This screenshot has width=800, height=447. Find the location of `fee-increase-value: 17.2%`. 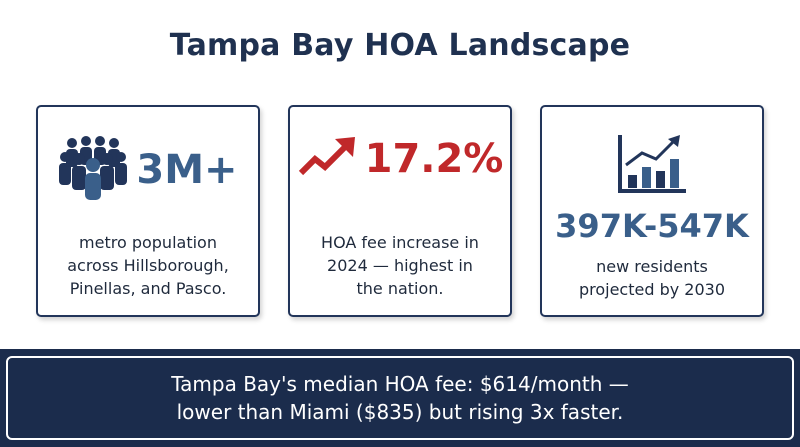

fee-increase-value: 17.2% is located at coordinates (434, 159).